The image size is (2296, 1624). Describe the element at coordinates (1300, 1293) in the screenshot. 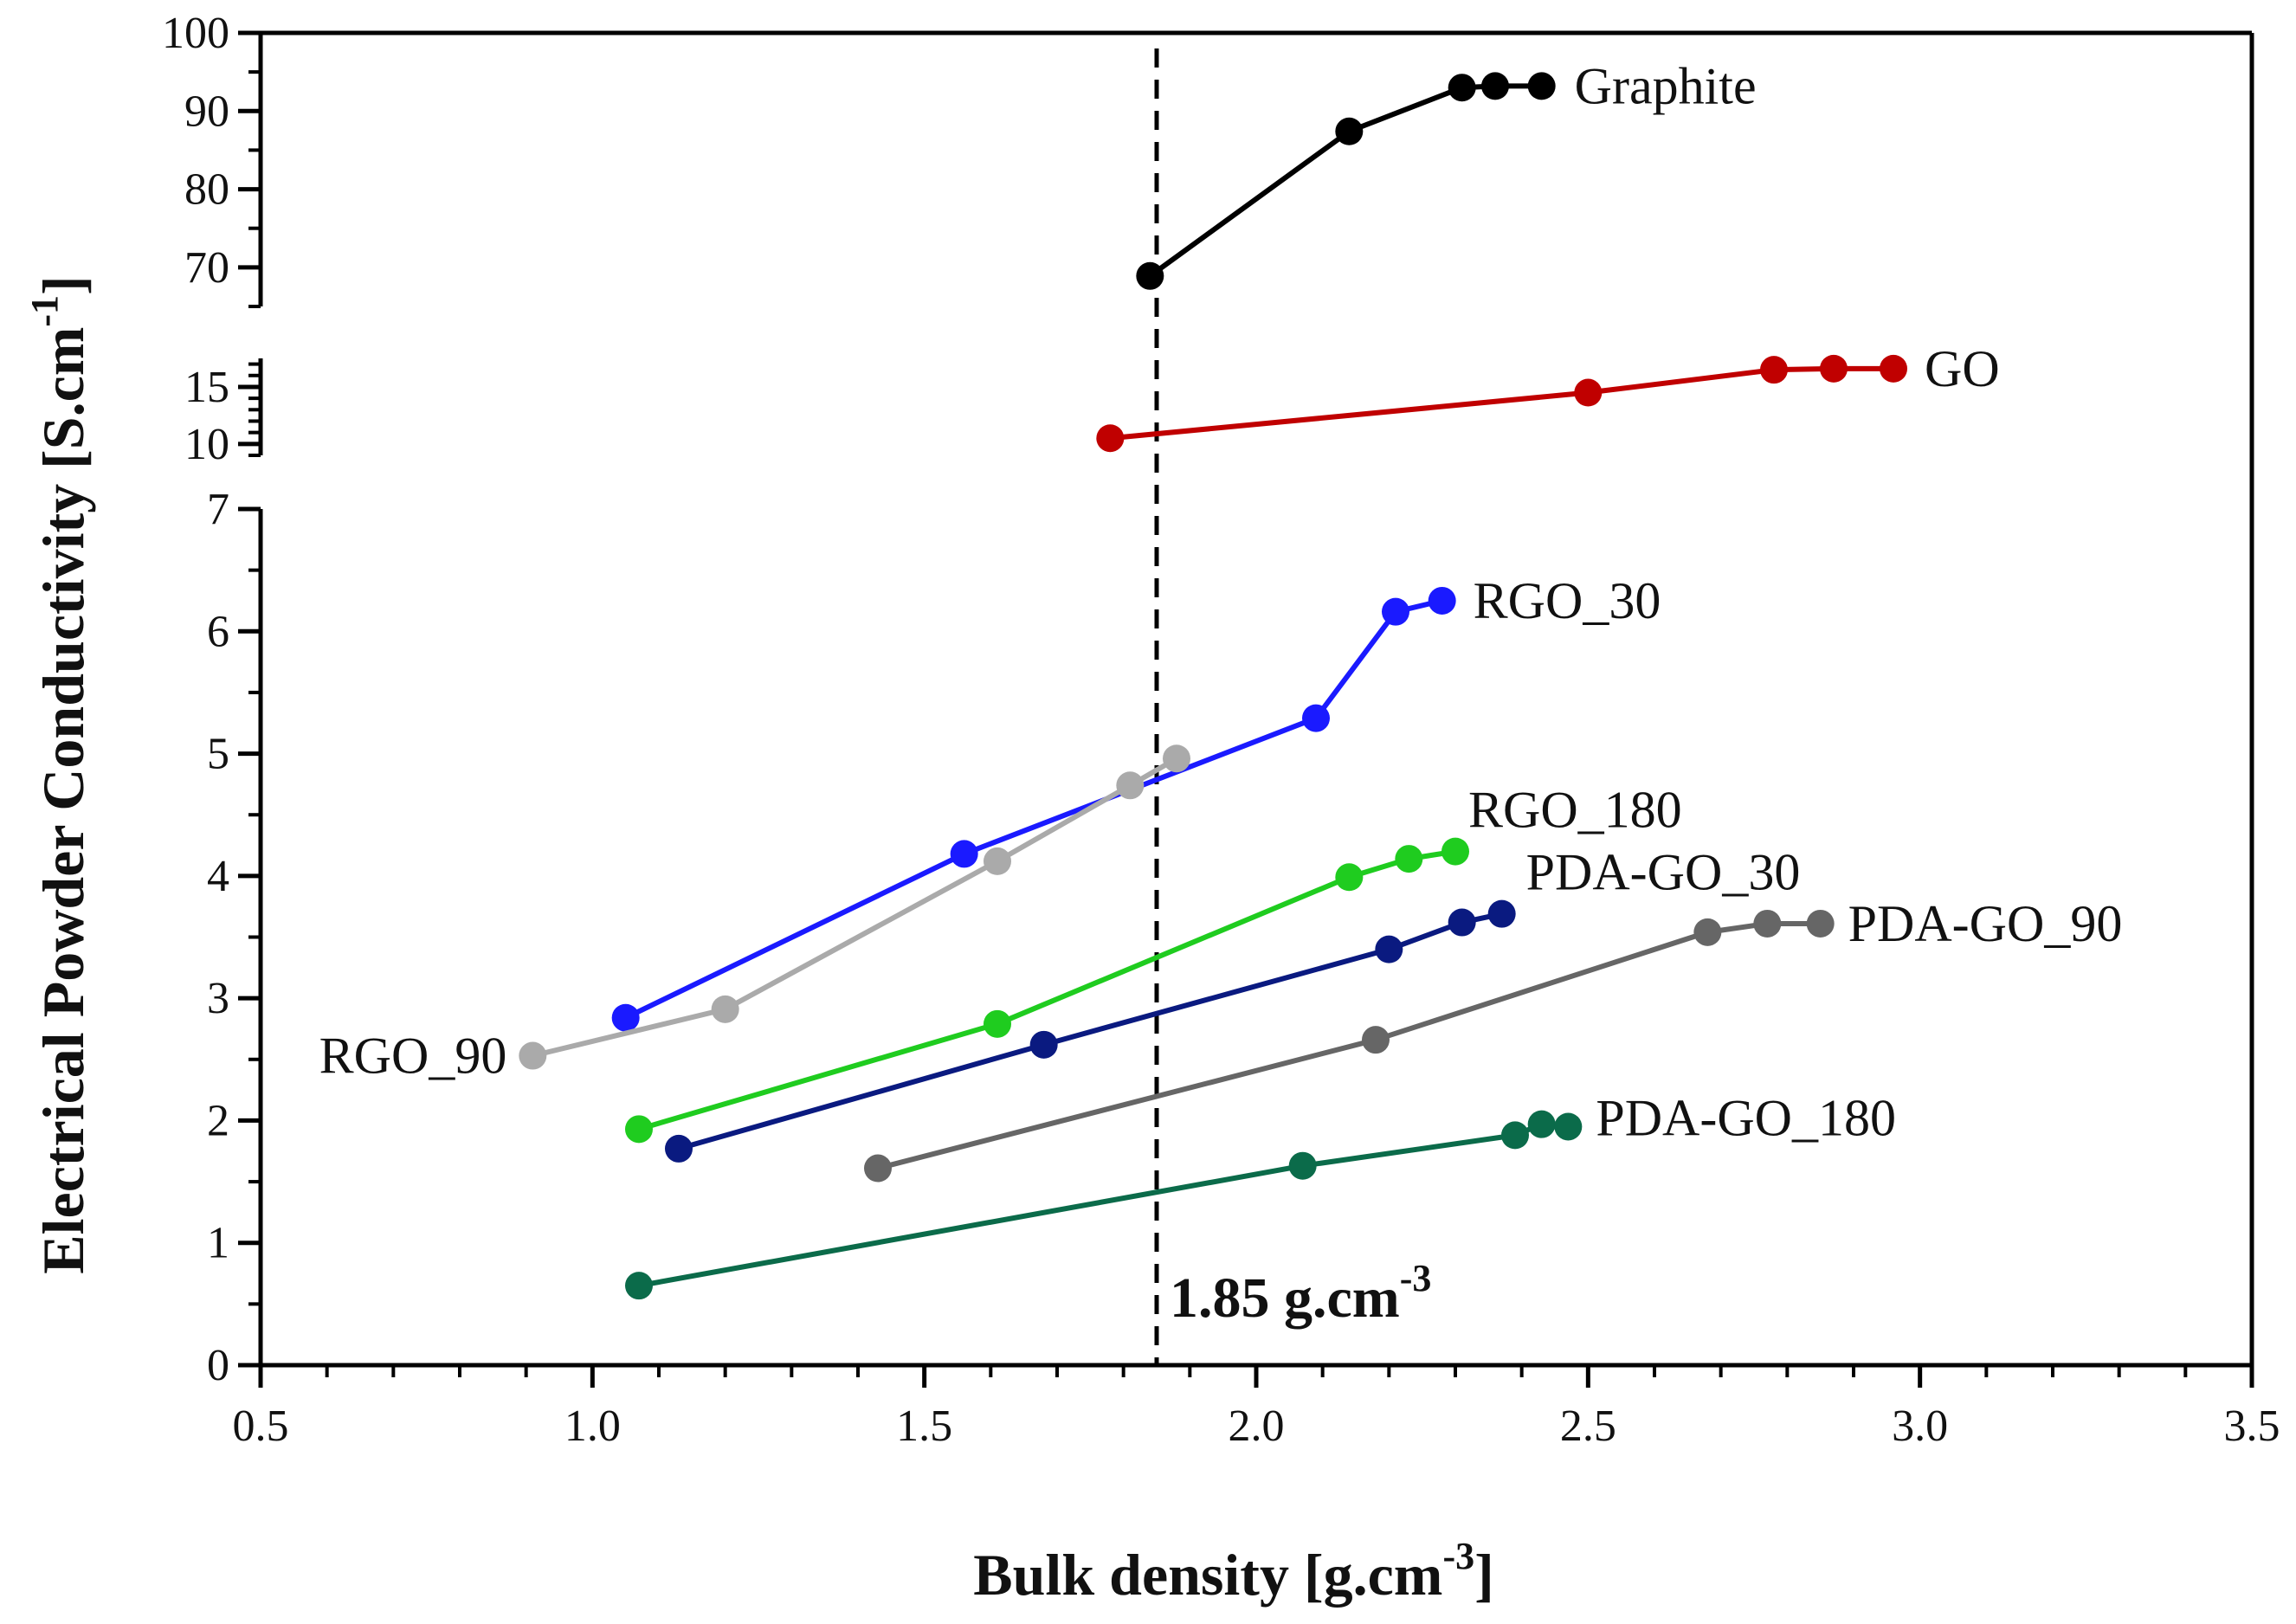

I see `reference-line-label: 1.85 g.cm-3` at that location.